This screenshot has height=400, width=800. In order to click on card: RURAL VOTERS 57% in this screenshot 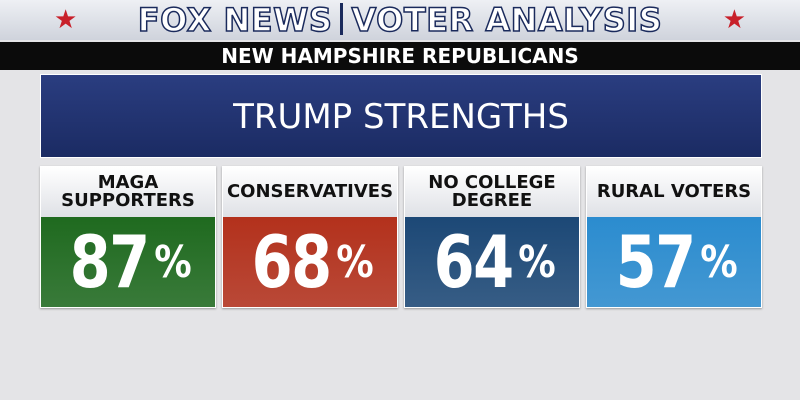, I will do `click(674, 237)`.